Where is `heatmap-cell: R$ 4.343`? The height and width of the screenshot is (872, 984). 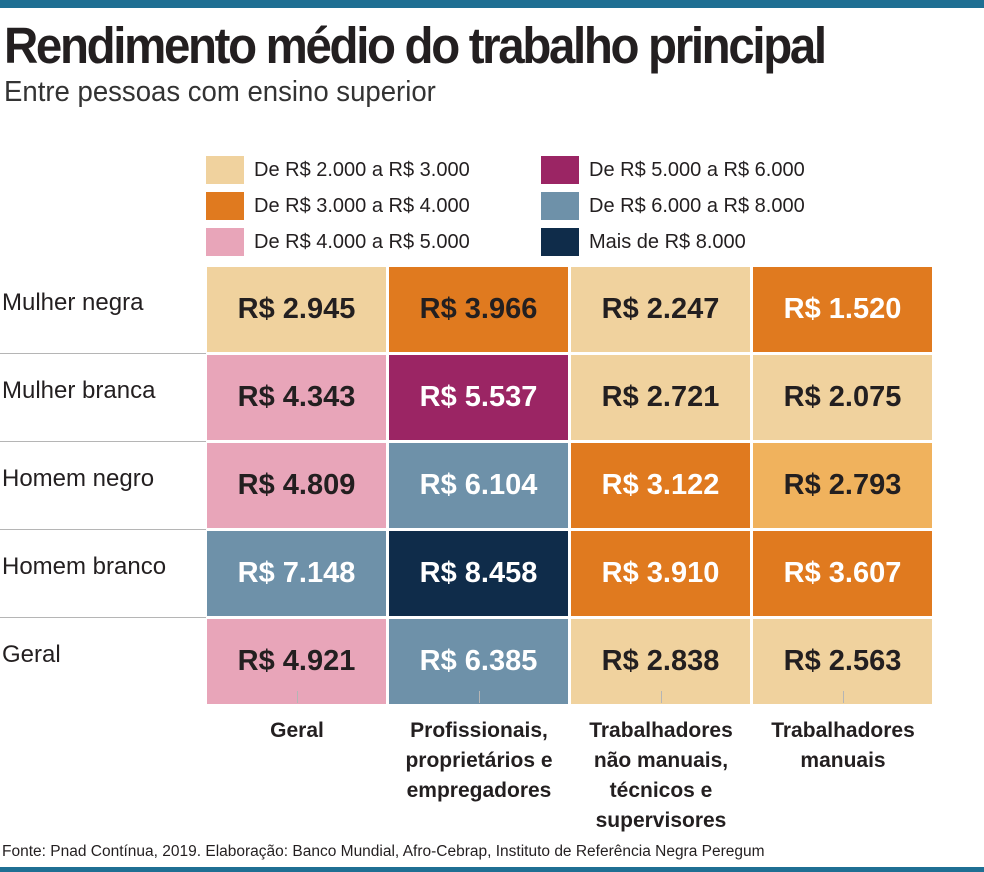 heatmap-cell: R$ 4.343 is located at coordinates (296, 397).